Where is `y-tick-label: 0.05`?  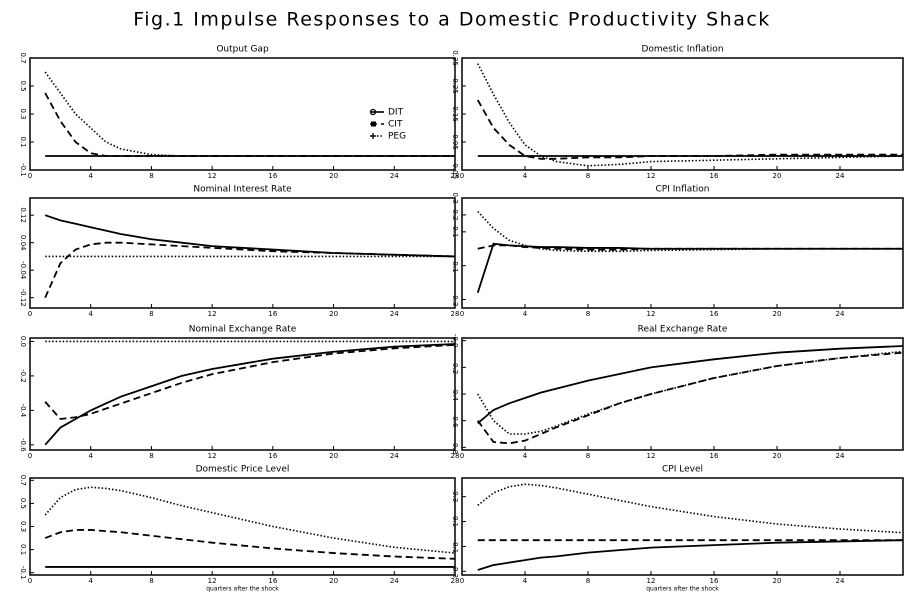
y-tick-label: 0.05 is located at coordinates (455, 142).